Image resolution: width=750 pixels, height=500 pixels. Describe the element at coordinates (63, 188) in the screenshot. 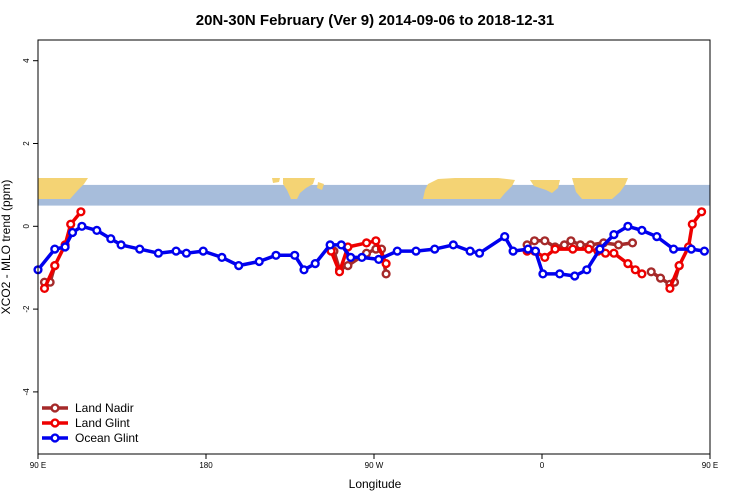

I see `land-asia-west` at that location.